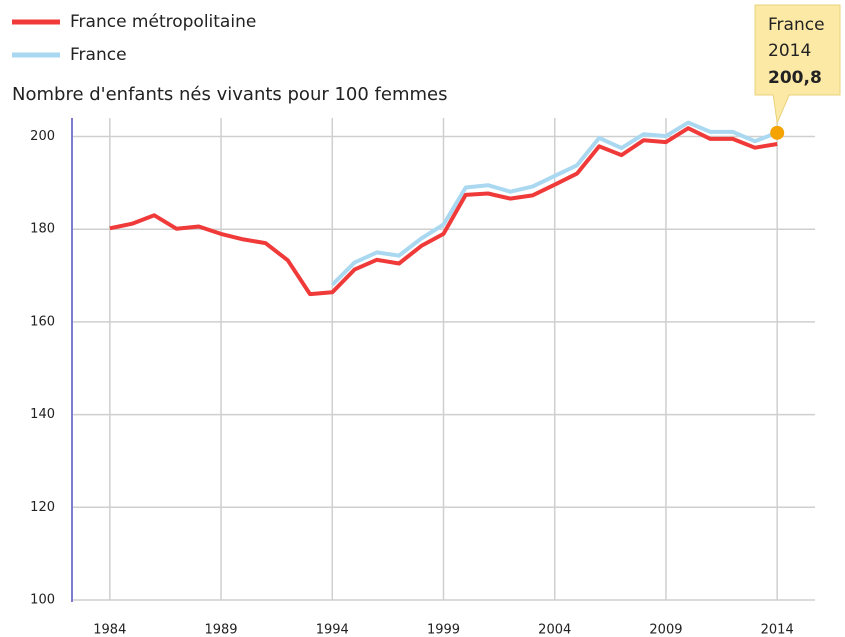 This screenshot has height=637, width=845. Describe the element at coordinates (332, 630) in the screenshot. I see `x-tick-label: 1994` at that location.